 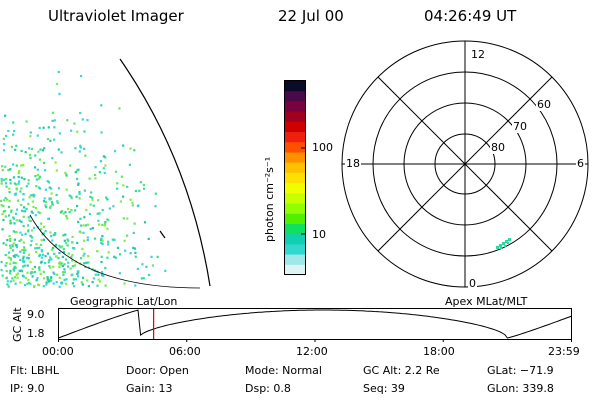 What do you see at coordinates (268, 388) in the screenshot?
I see `info-dsp: Dsp: 0.8` at bounding box center [268, 388].